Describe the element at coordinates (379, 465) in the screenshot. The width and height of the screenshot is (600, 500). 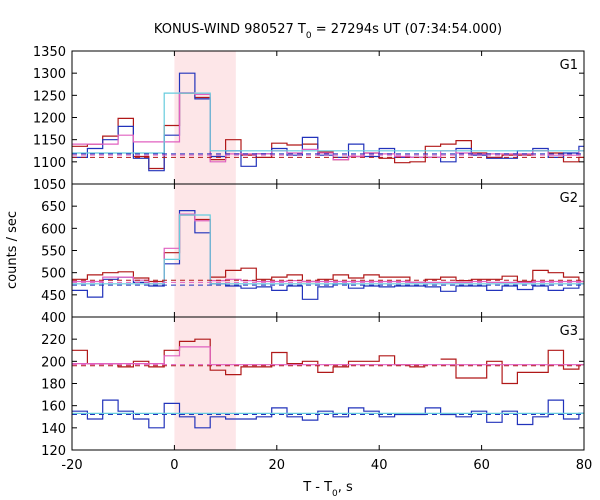
I see `x-tick-label: 40` at that location.